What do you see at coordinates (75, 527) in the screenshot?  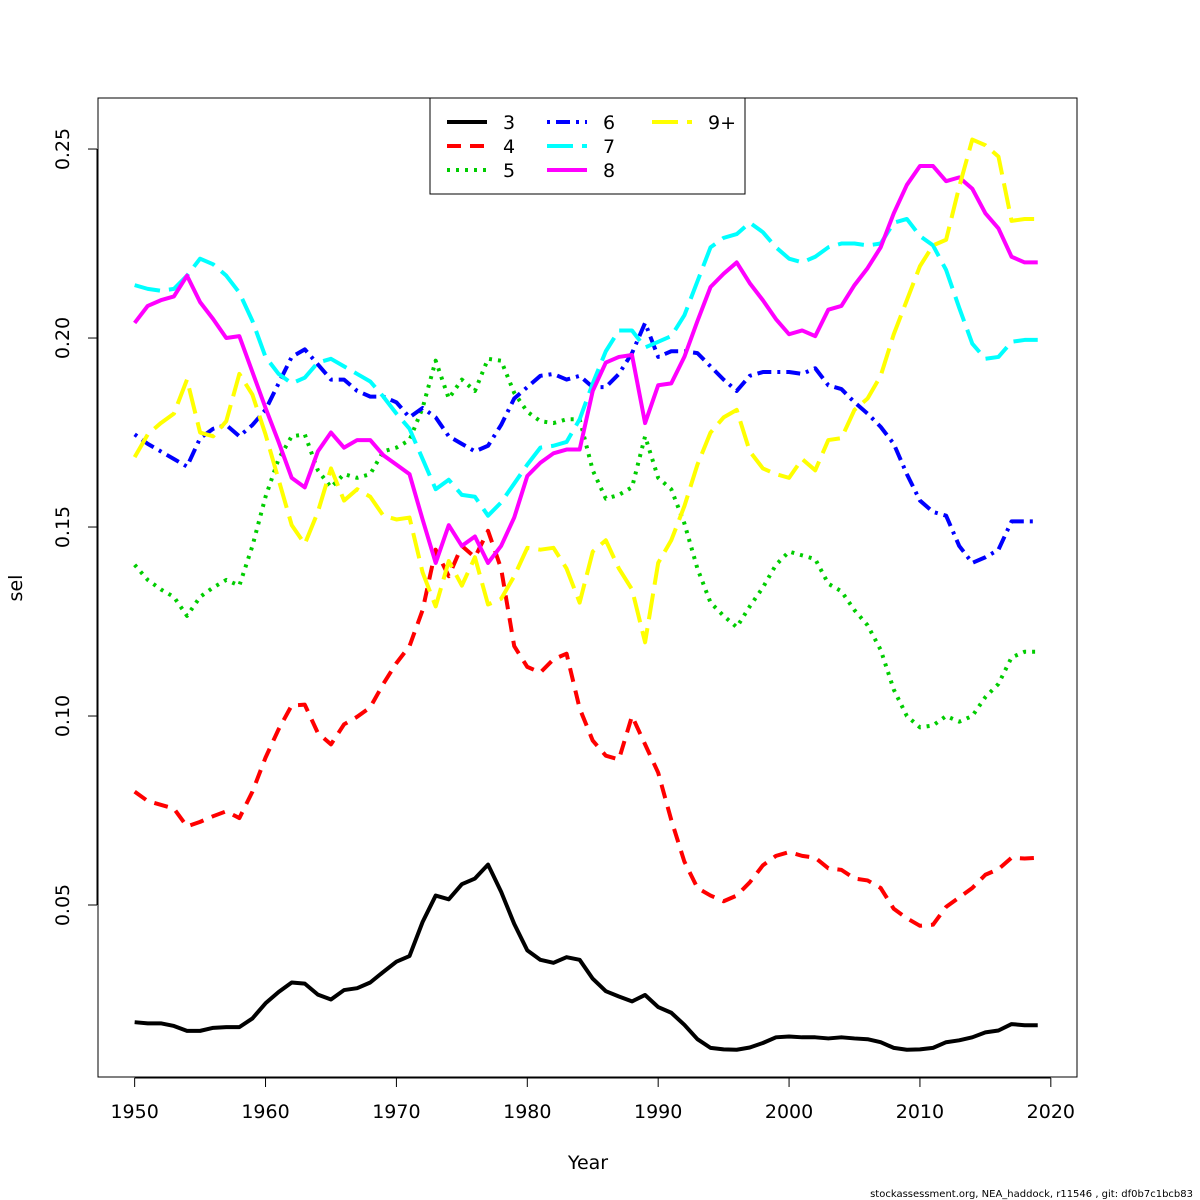 I see `y-axis: 0.05 0.10 0.15 0.20 0.25` at bounding box center [75, 527].